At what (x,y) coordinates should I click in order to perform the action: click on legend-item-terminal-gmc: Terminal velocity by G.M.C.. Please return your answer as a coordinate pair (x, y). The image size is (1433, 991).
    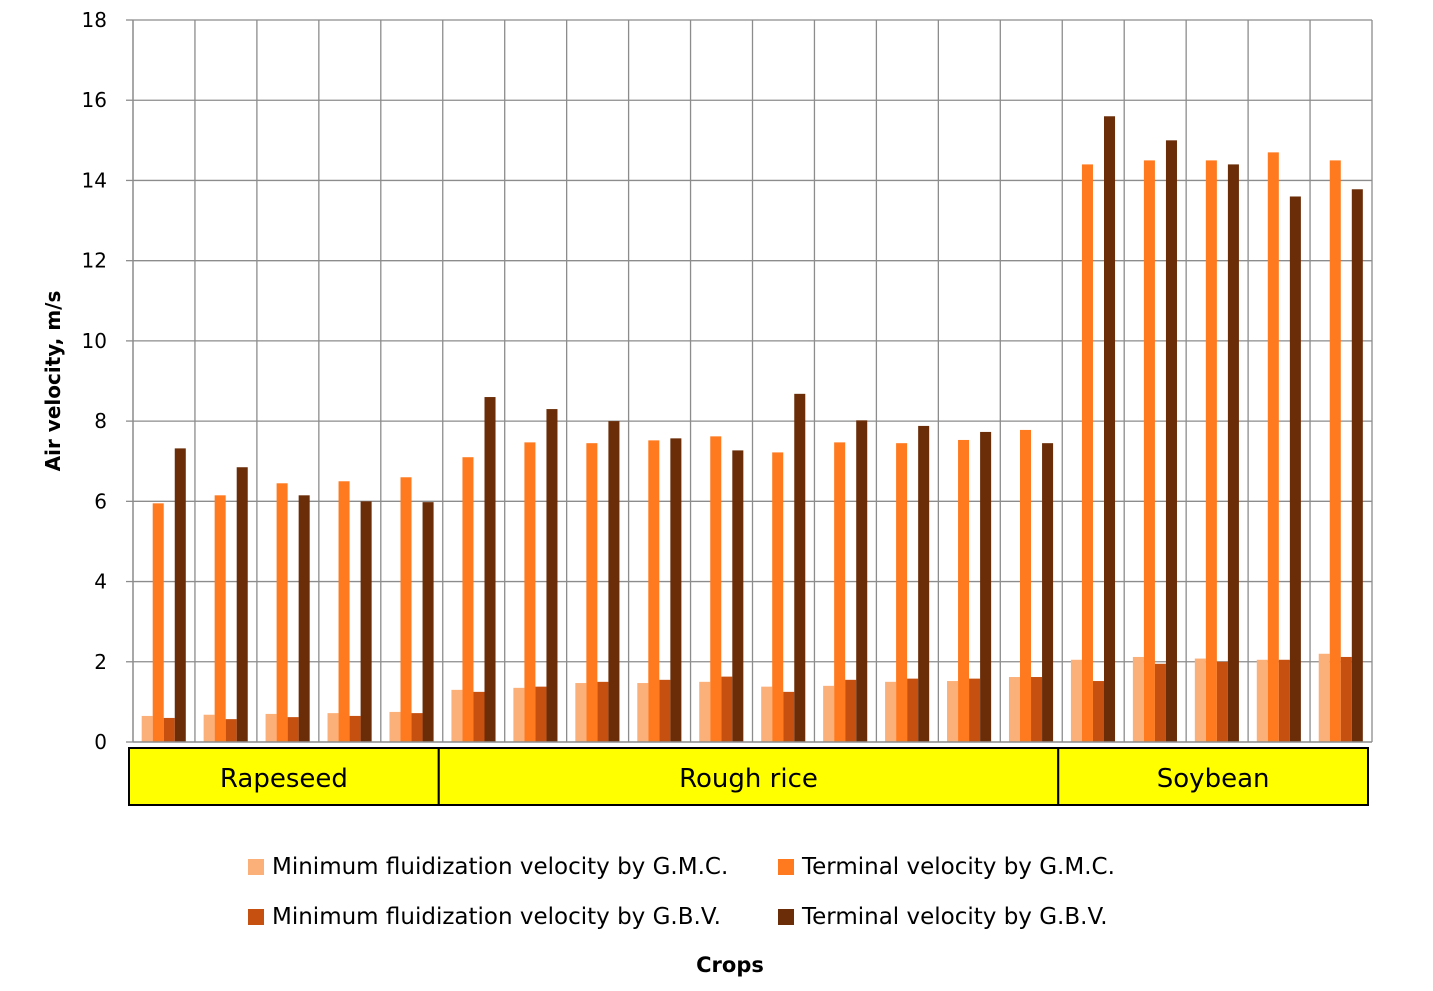
    Looking at the image, I should click on (946, 867).